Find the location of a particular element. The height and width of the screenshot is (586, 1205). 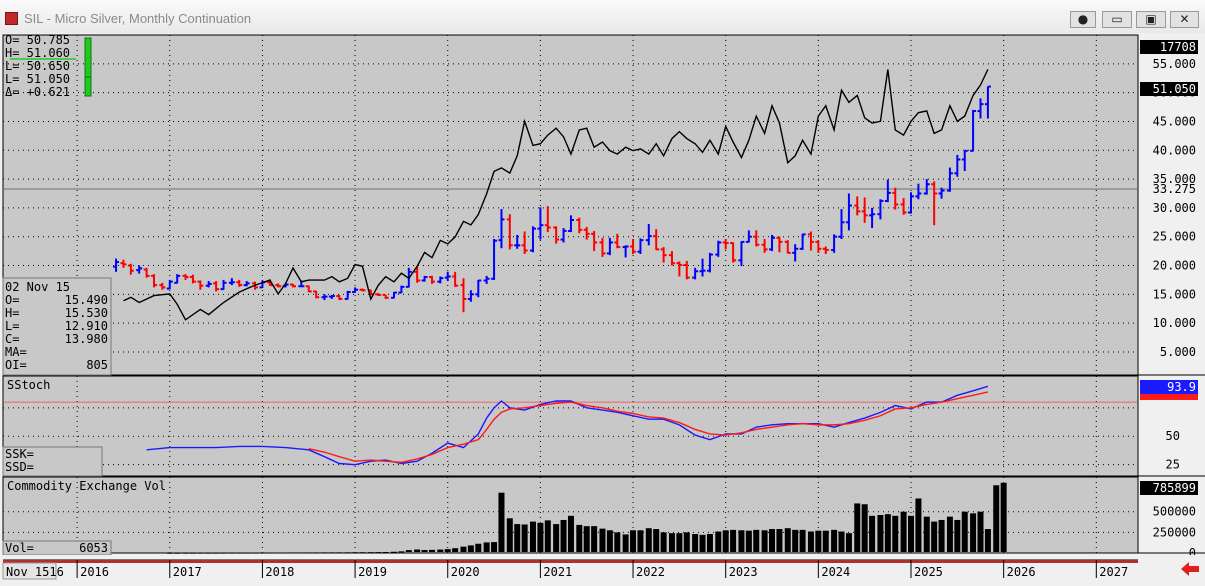

volume-tick-label: 250000 is located at coordinates (1174, 532).